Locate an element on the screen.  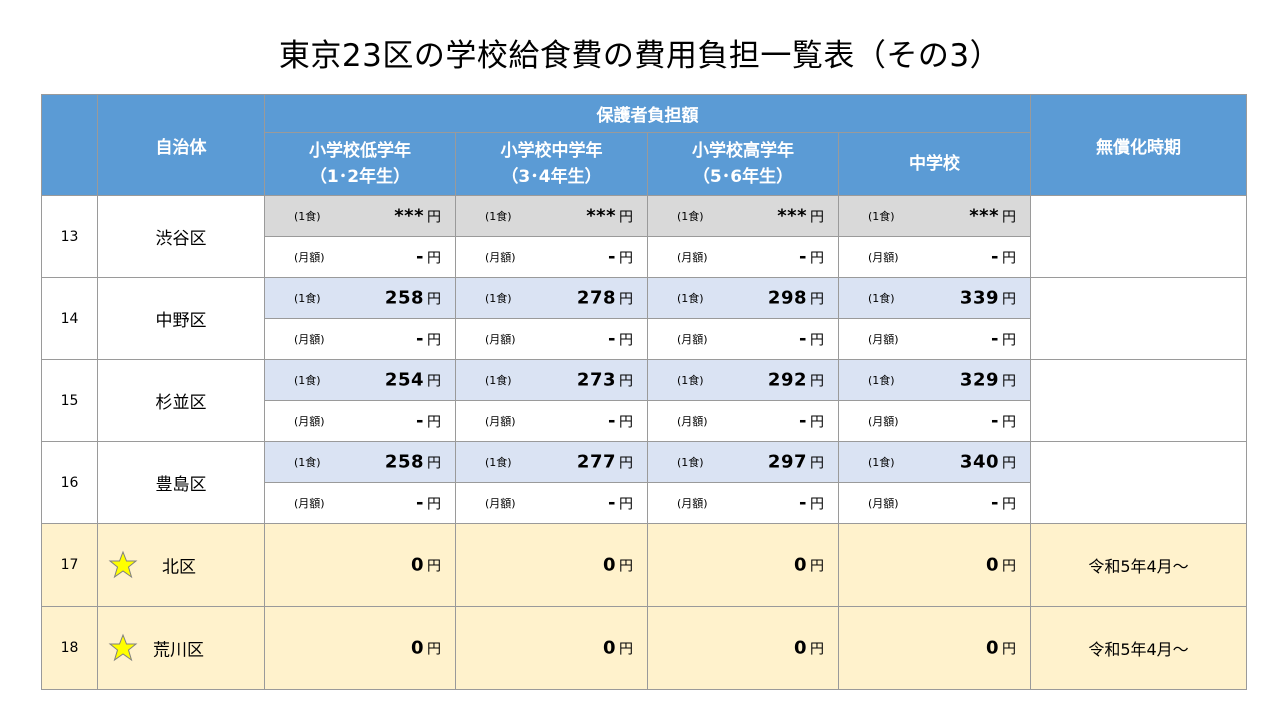
amount-number: 339 is located at coordinates (979, 298).